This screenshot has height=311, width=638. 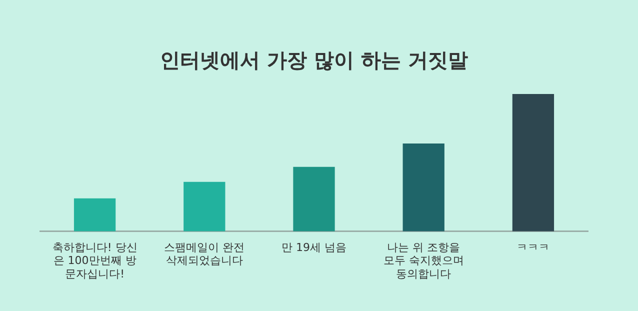 What do you see at coordinates (314, 247) in the screenshot?
I see `x-tick-label: 만 19세 넘음` at bounding box center [314, 247].